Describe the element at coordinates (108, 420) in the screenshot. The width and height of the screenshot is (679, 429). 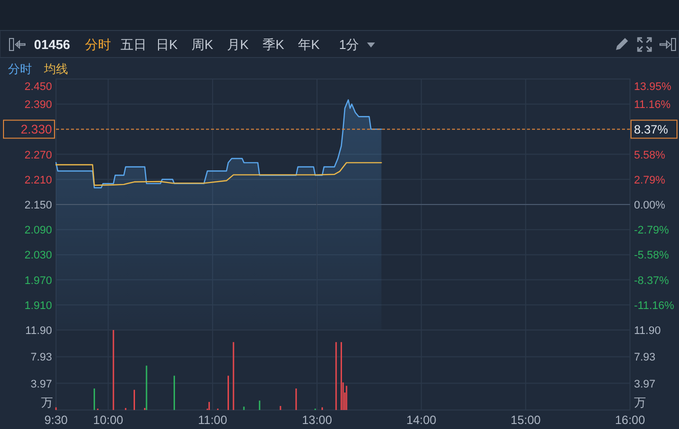
I see `x-tick-label: 10:00` at that location.